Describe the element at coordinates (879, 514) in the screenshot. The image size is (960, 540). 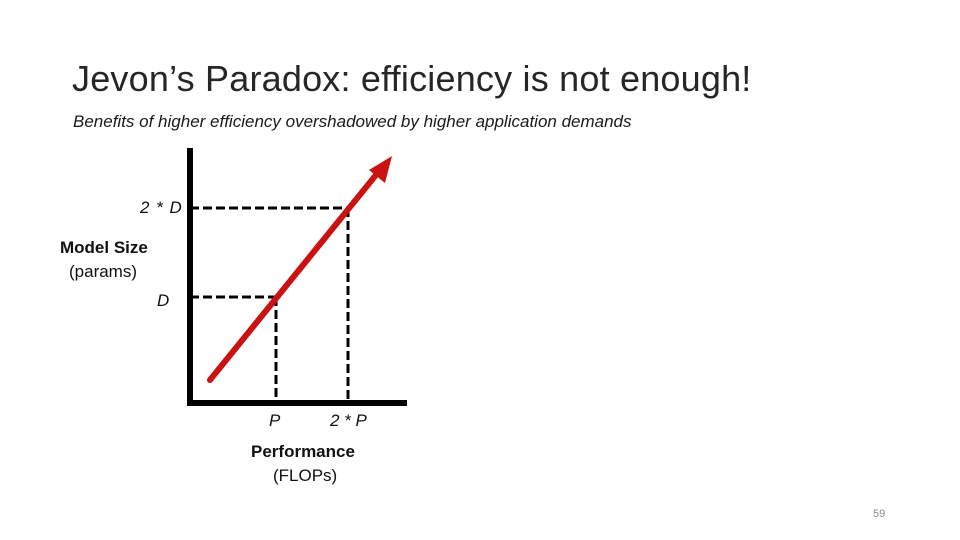
I see `page-number: 59` at that location.